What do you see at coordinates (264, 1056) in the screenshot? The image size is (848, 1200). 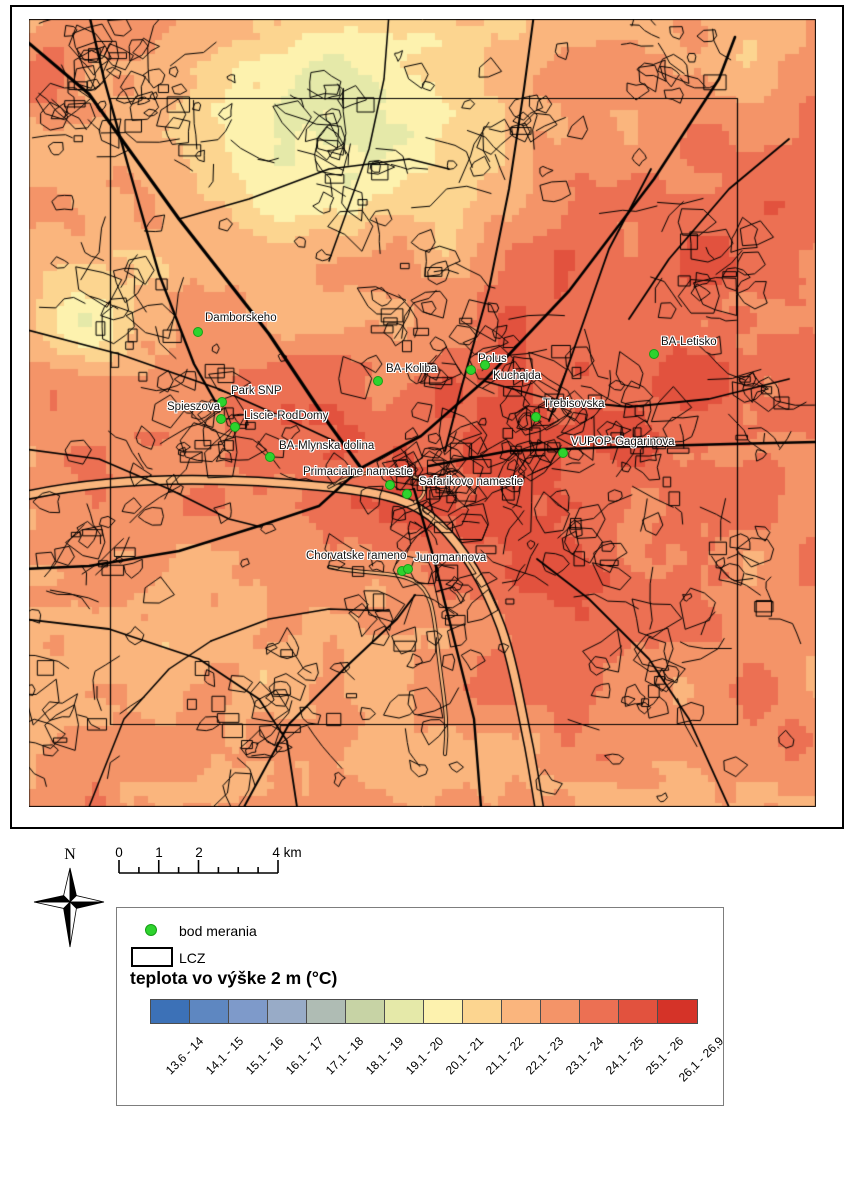 I see `colorbar-class-label: 15,1 - 16` at bounding box center [264, 1056].